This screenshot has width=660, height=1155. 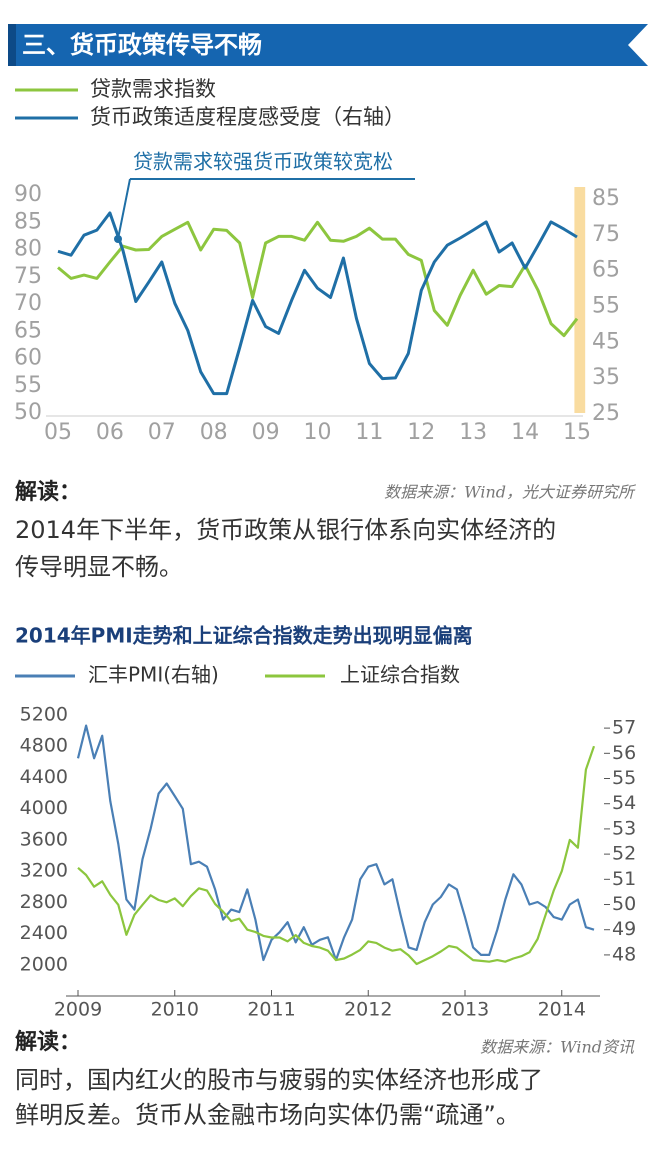 I want to click on y-tick-label: 75, so click(x=28, y=276).